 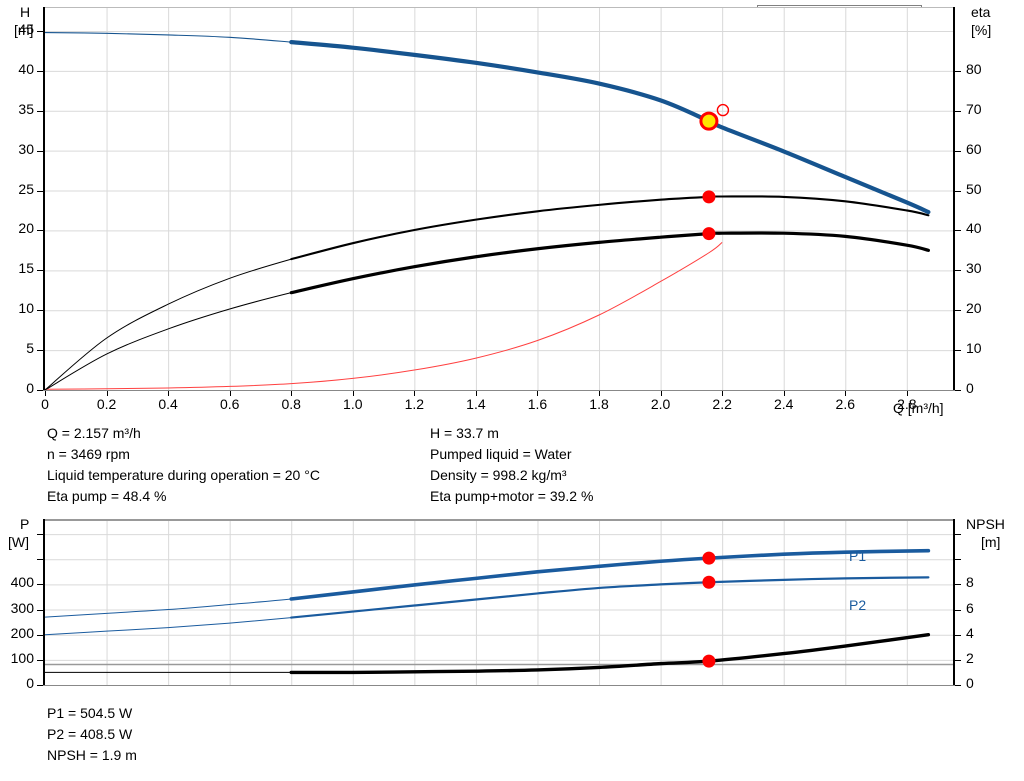 I want to click on info-npsh: NPSH = 1.9 m, so click(x=92, y=755).